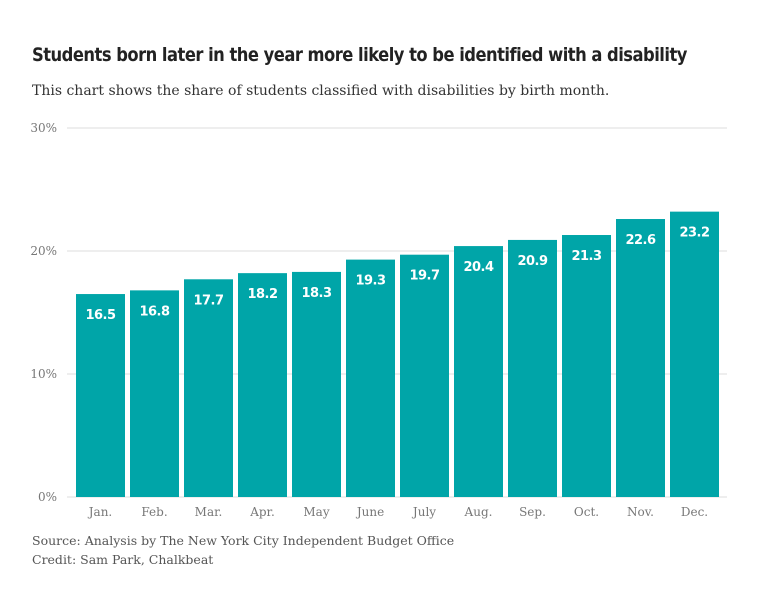  Describe the element at coordinates (100, 395) in the screenshot. I see `bar-jan` at that location.